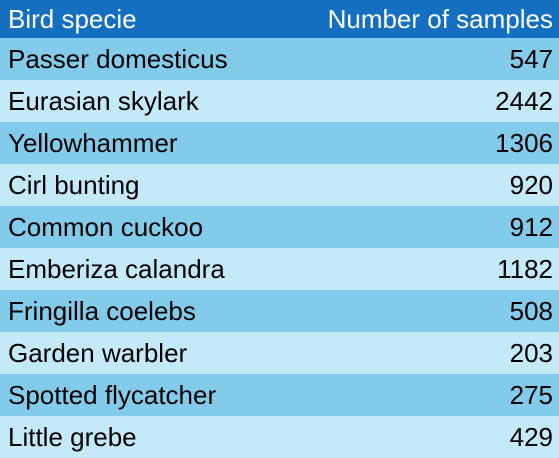 This screenshot has height=458, width=559. Describe the element at coordinates (531, 226) in the screenshot. I see `sample-count-cell: 912` at that location.